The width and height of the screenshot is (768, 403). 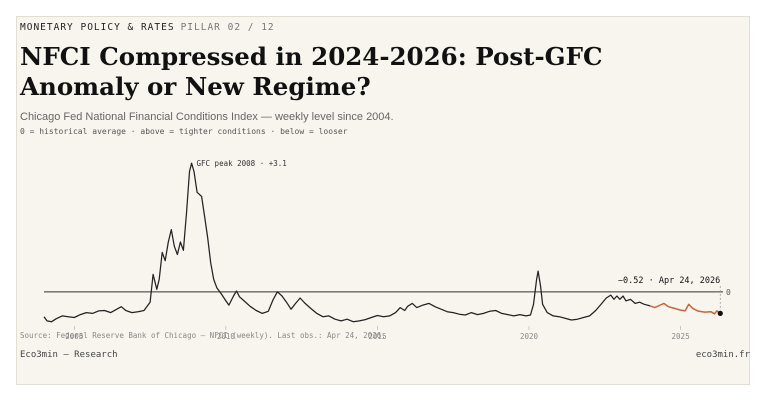 What do you see at coordinates (681, 336) in the screenshot?
I see `x-tick-label: 2025` at bounding box center [681, 336].